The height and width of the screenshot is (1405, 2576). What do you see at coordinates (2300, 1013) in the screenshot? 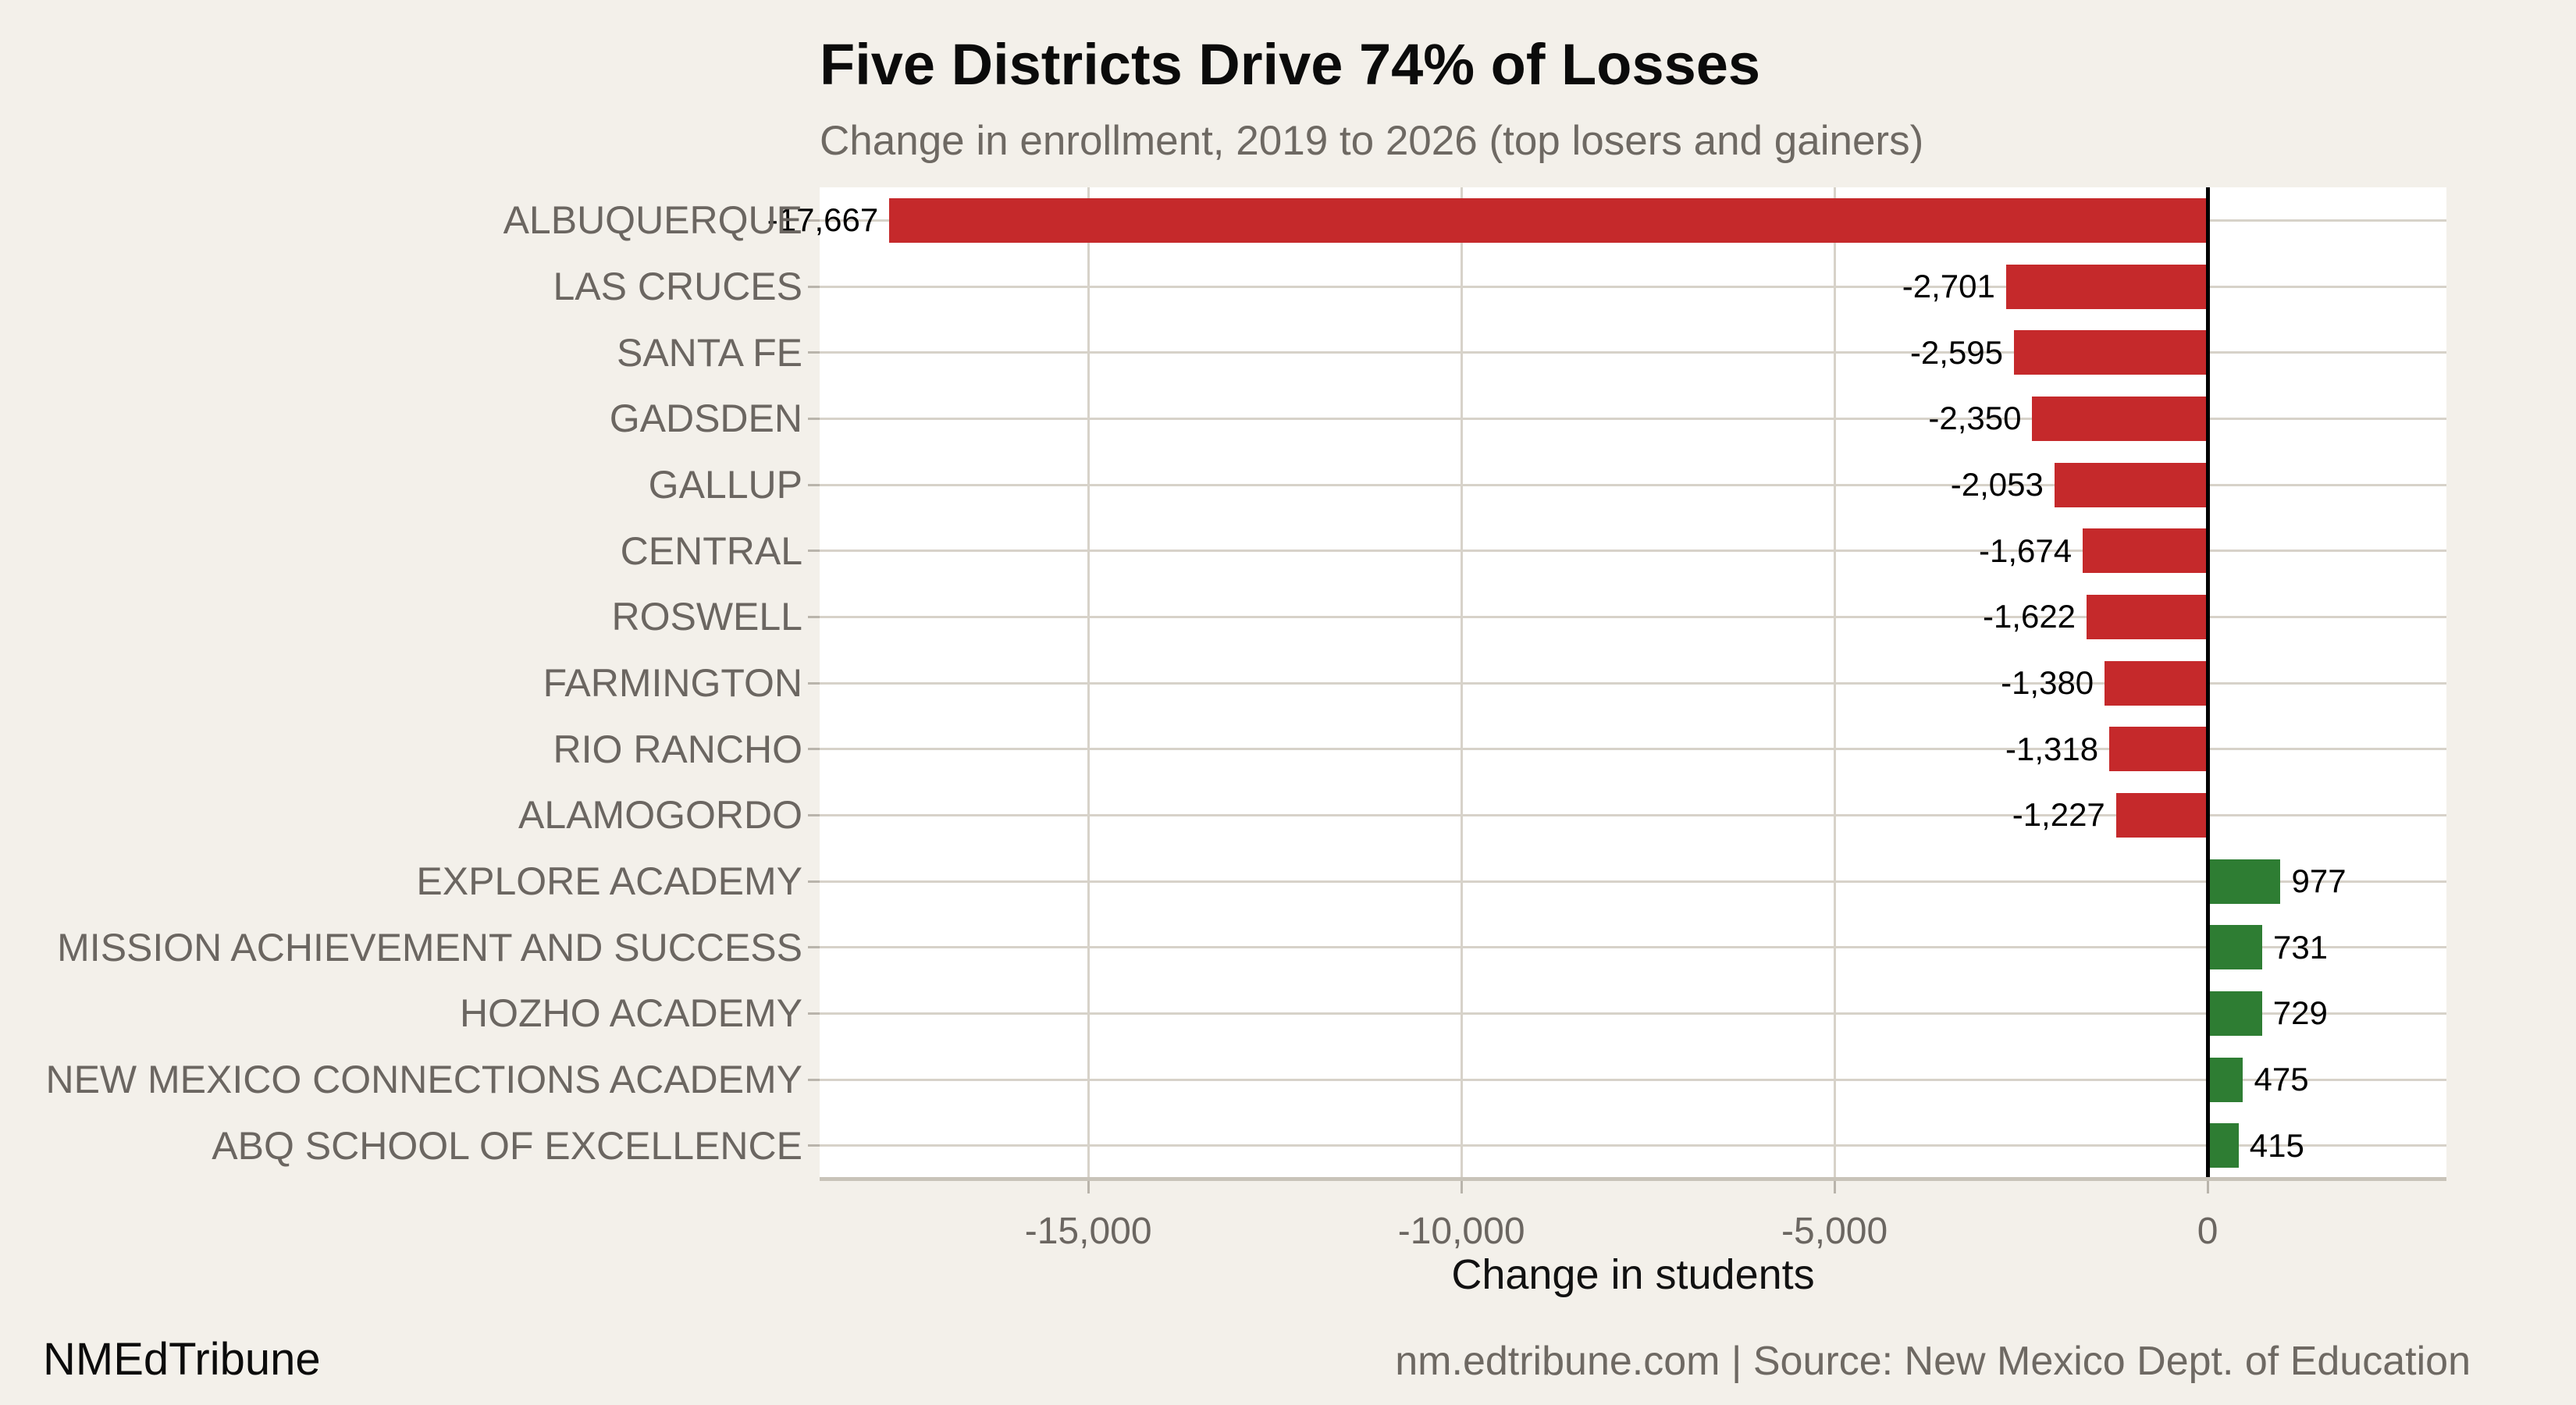
I see `bar-value-label: 729` at bounding box center [2300, 1013].